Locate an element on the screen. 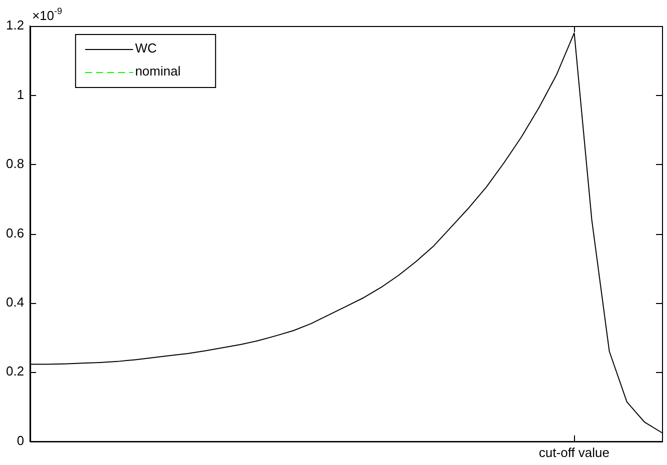 The width and height of the screenshot is (667, 465). y-tick-label: 0.6 is located at coordinates (15, 232).